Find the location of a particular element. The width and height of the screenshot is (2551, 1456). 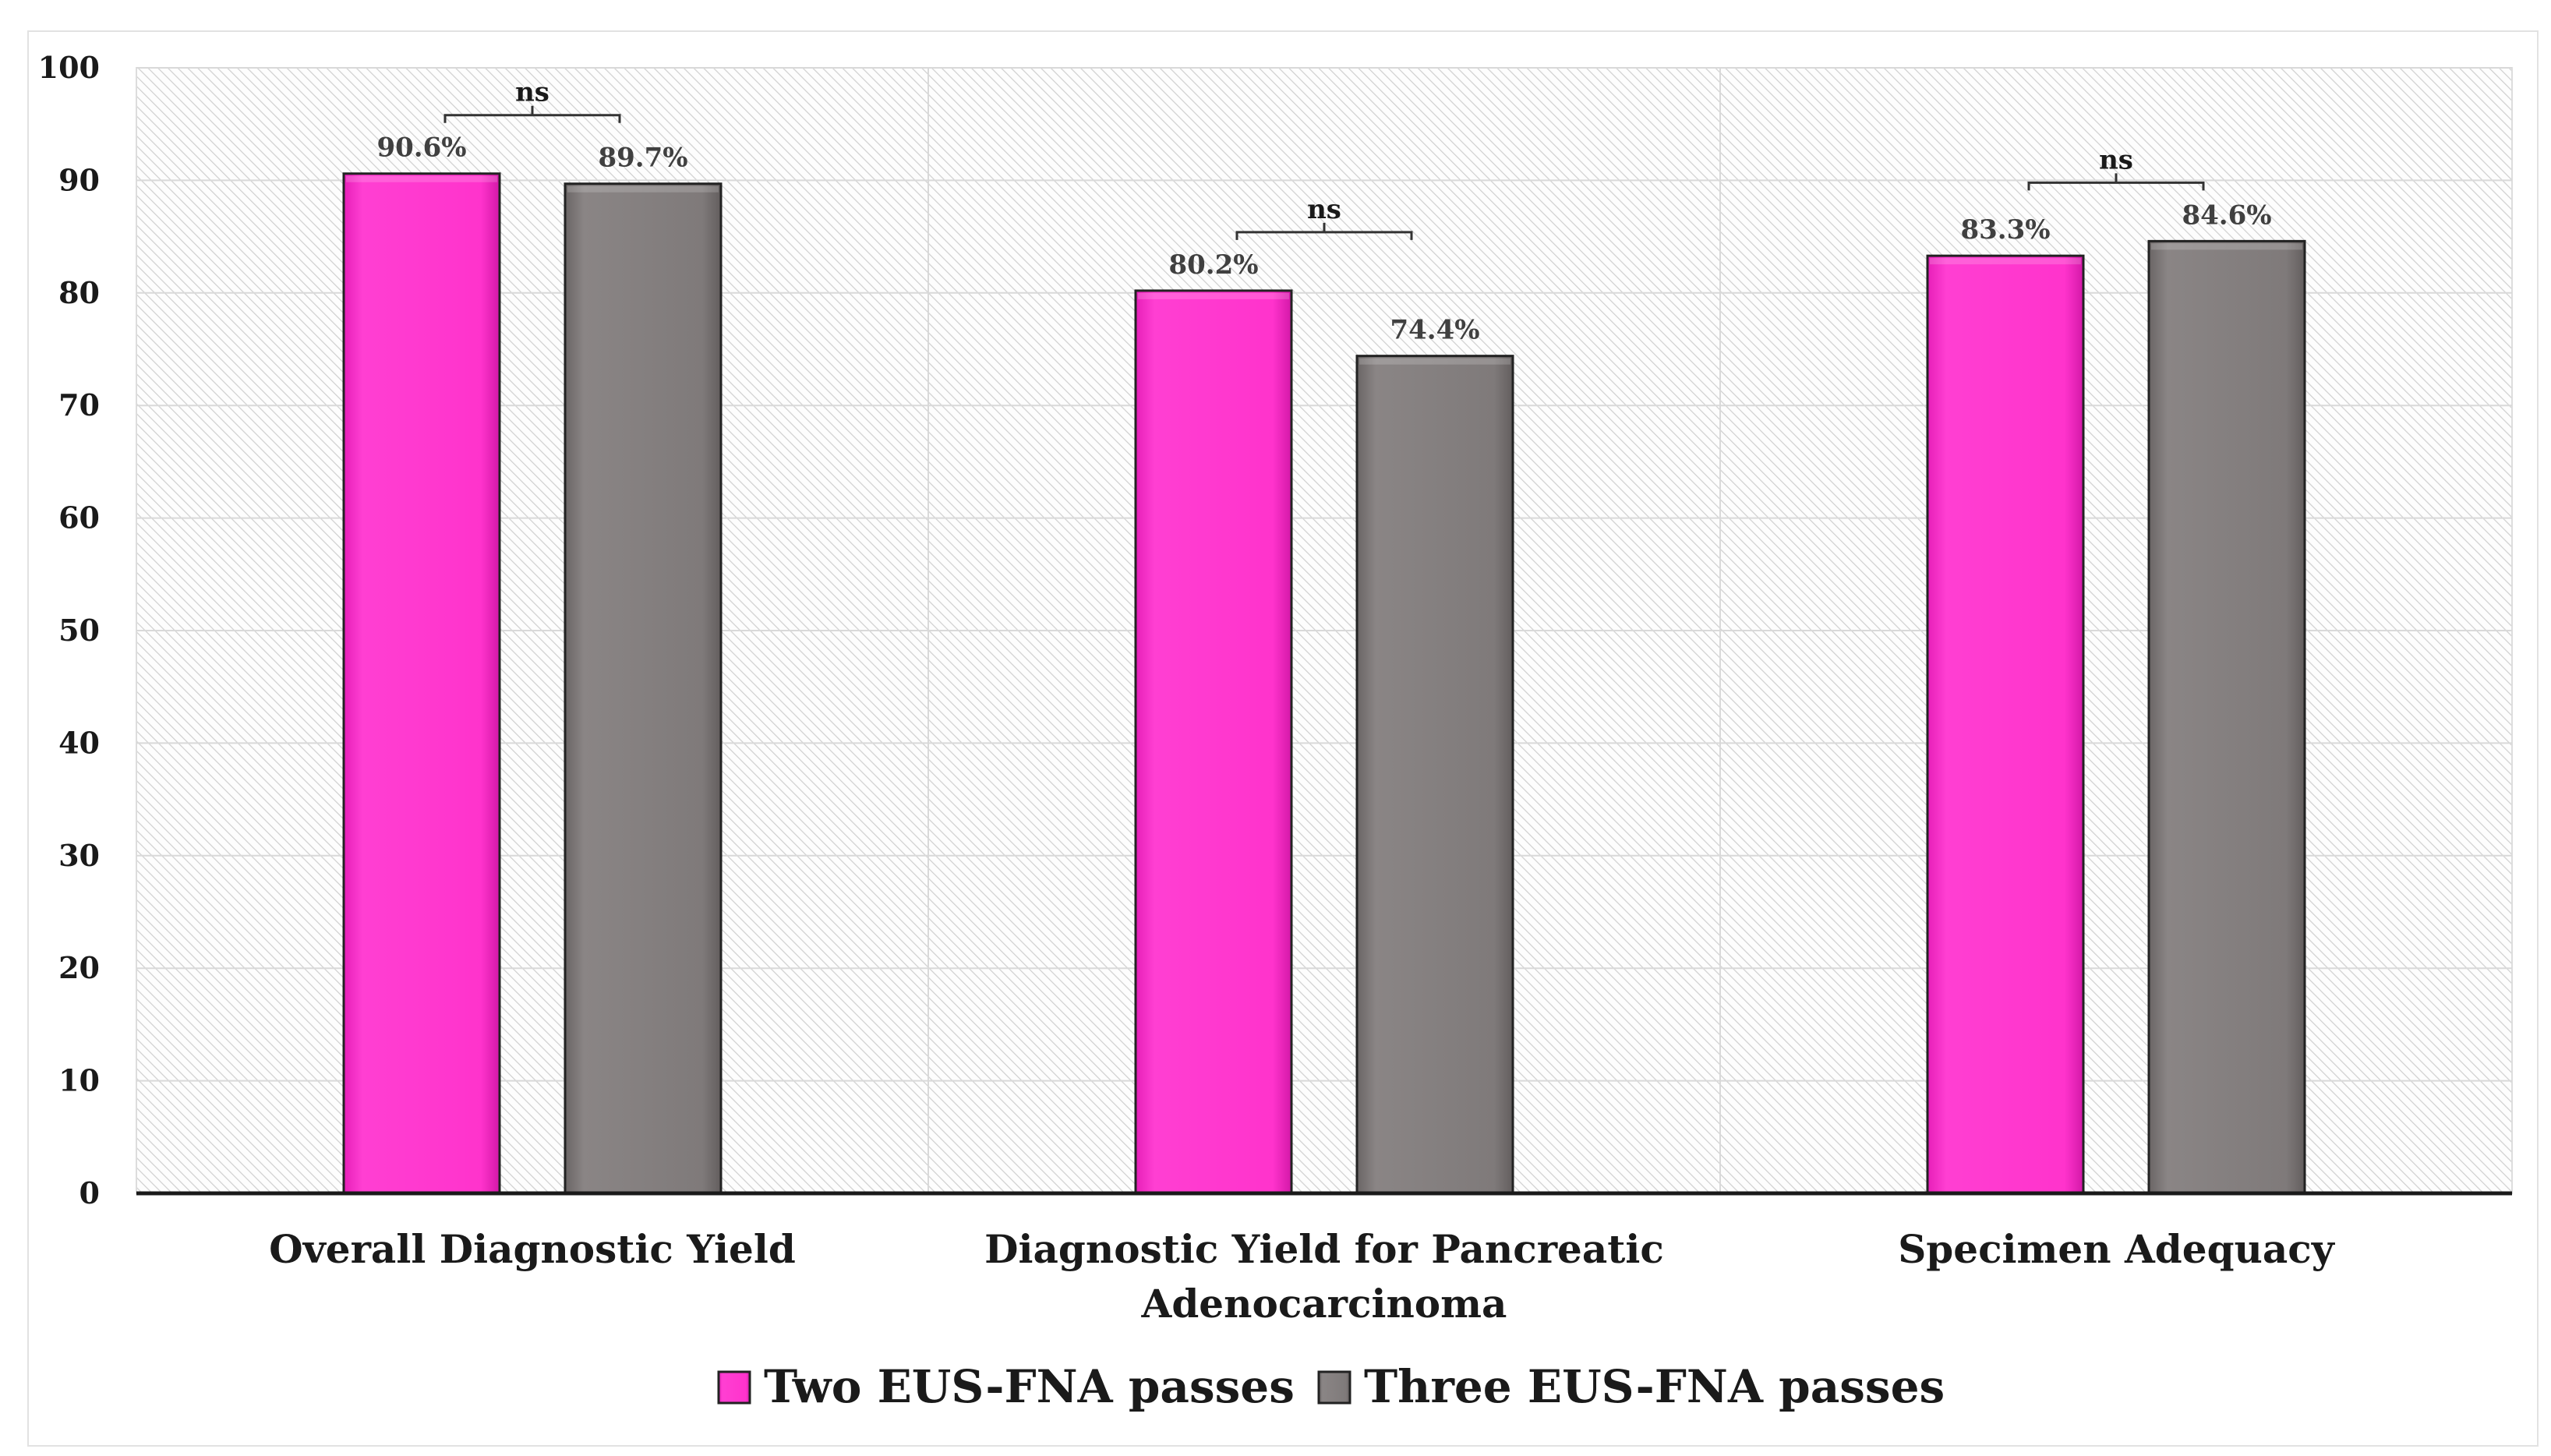

y-axis: 0 10 20 30 40 50 60 70 80 90 100 is located at coordinates (69, 630).